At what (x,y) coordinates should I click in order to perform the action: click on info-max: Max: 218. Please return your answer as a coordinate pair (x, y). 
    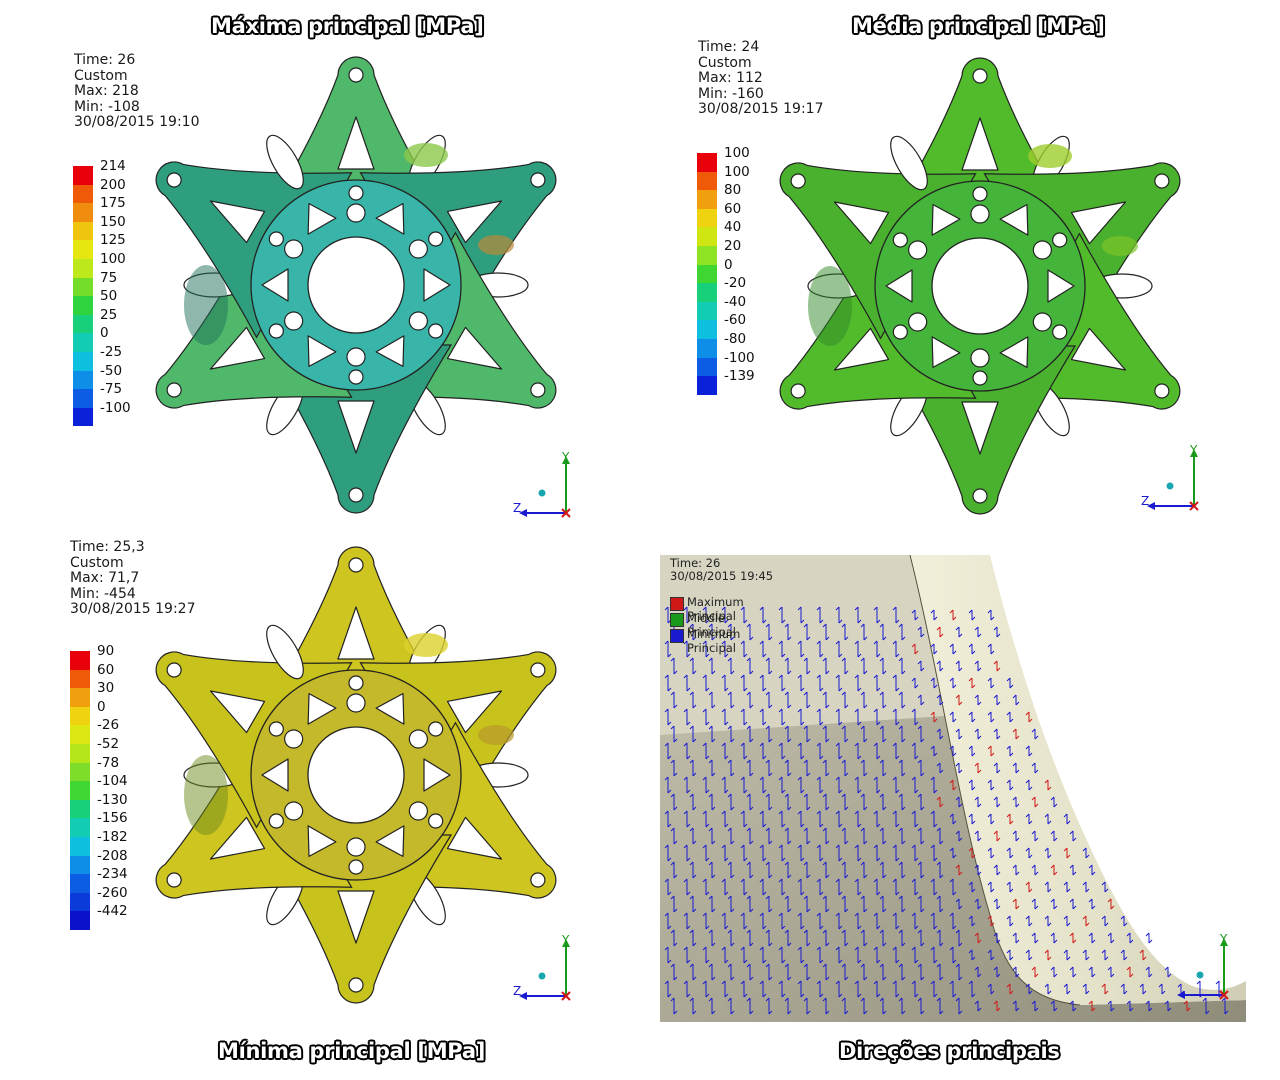
    Looking at the image, I should click on (106, 91).